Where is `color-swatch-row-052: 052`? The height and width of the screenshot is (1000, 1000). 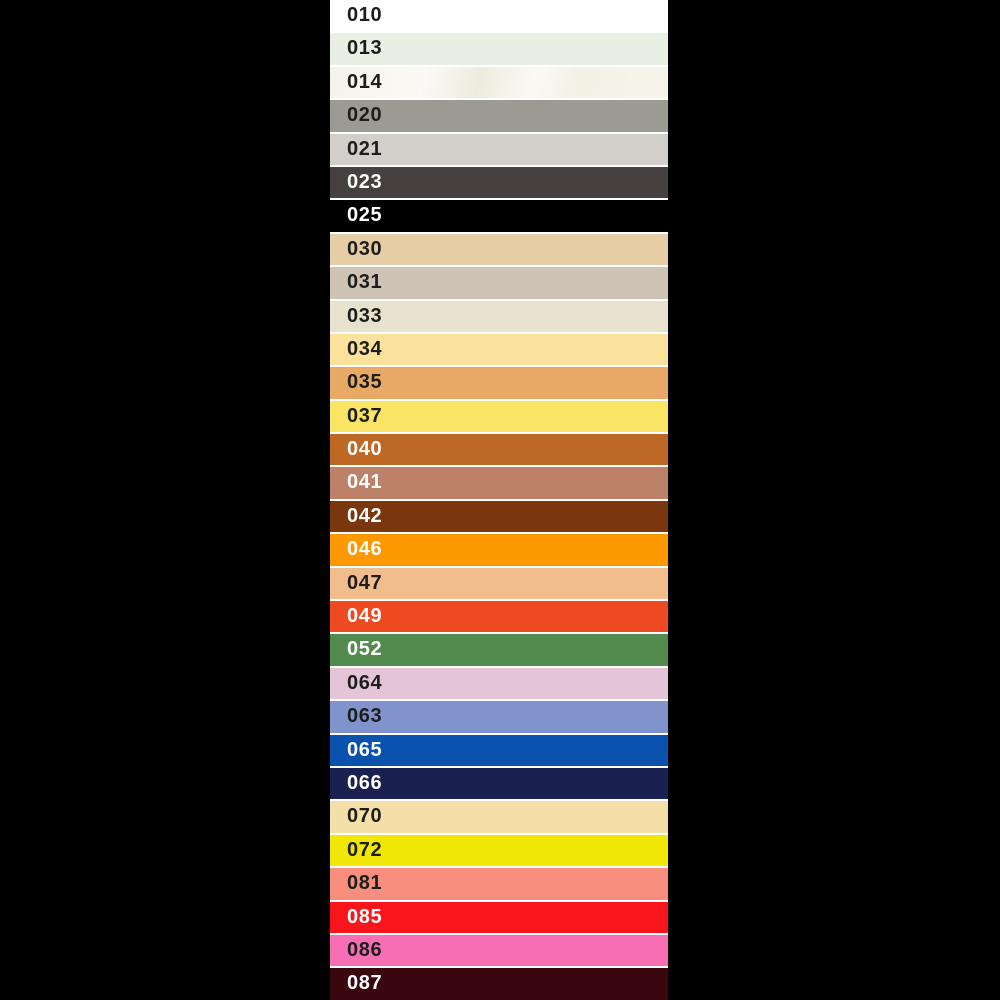
color-swatch-row-052: 052 is located at coordinates (499, 650).